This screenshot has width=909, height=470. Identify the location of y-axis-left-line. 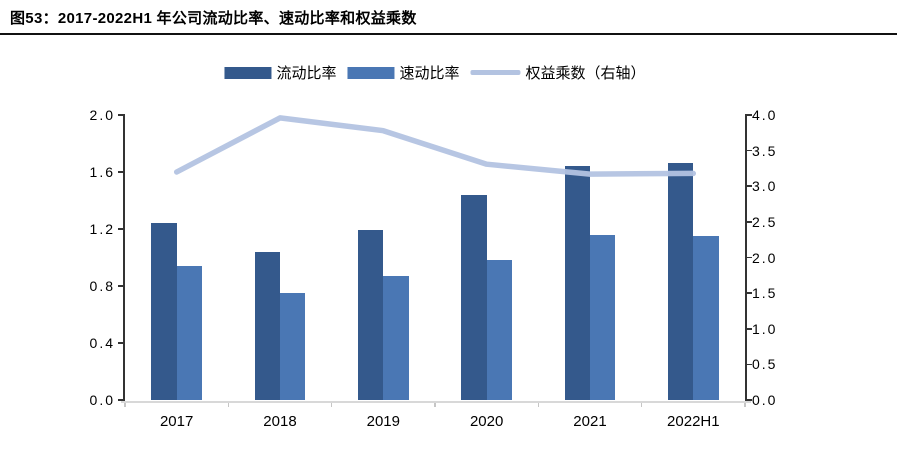
(124, 257).